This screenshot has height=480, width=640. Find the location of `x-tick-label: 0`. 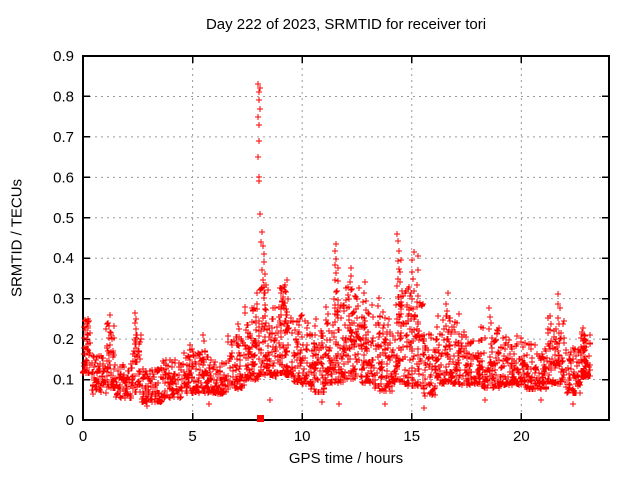

x-tick-label: 0 is located at coordinates (83, 436).